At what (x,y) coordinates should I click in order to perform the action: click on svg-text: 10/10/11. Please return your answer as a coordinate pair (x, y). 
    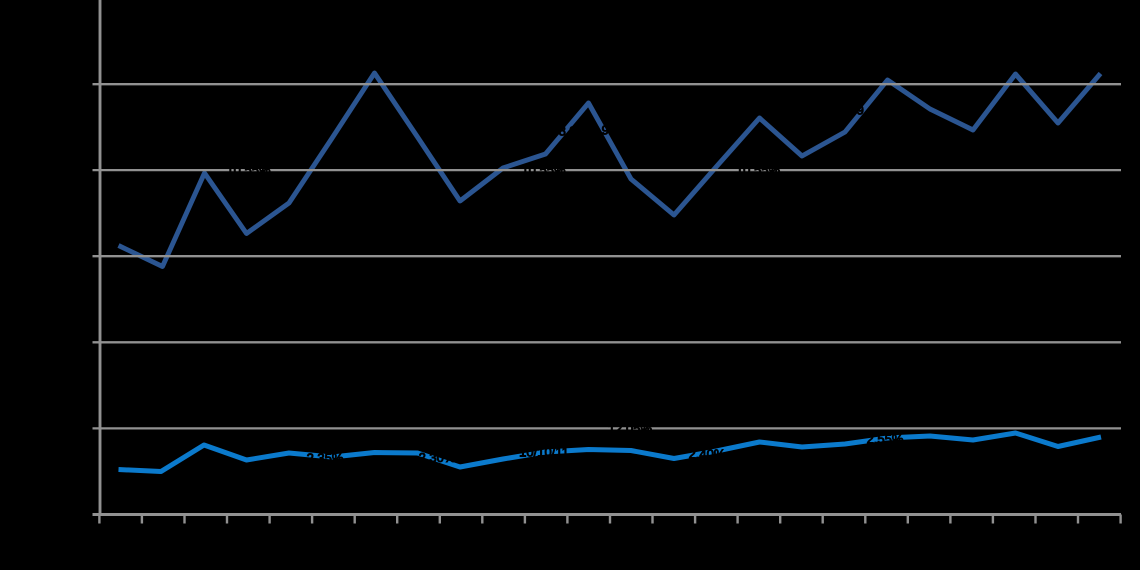
    Looking at the image, I should click on (544, 452).